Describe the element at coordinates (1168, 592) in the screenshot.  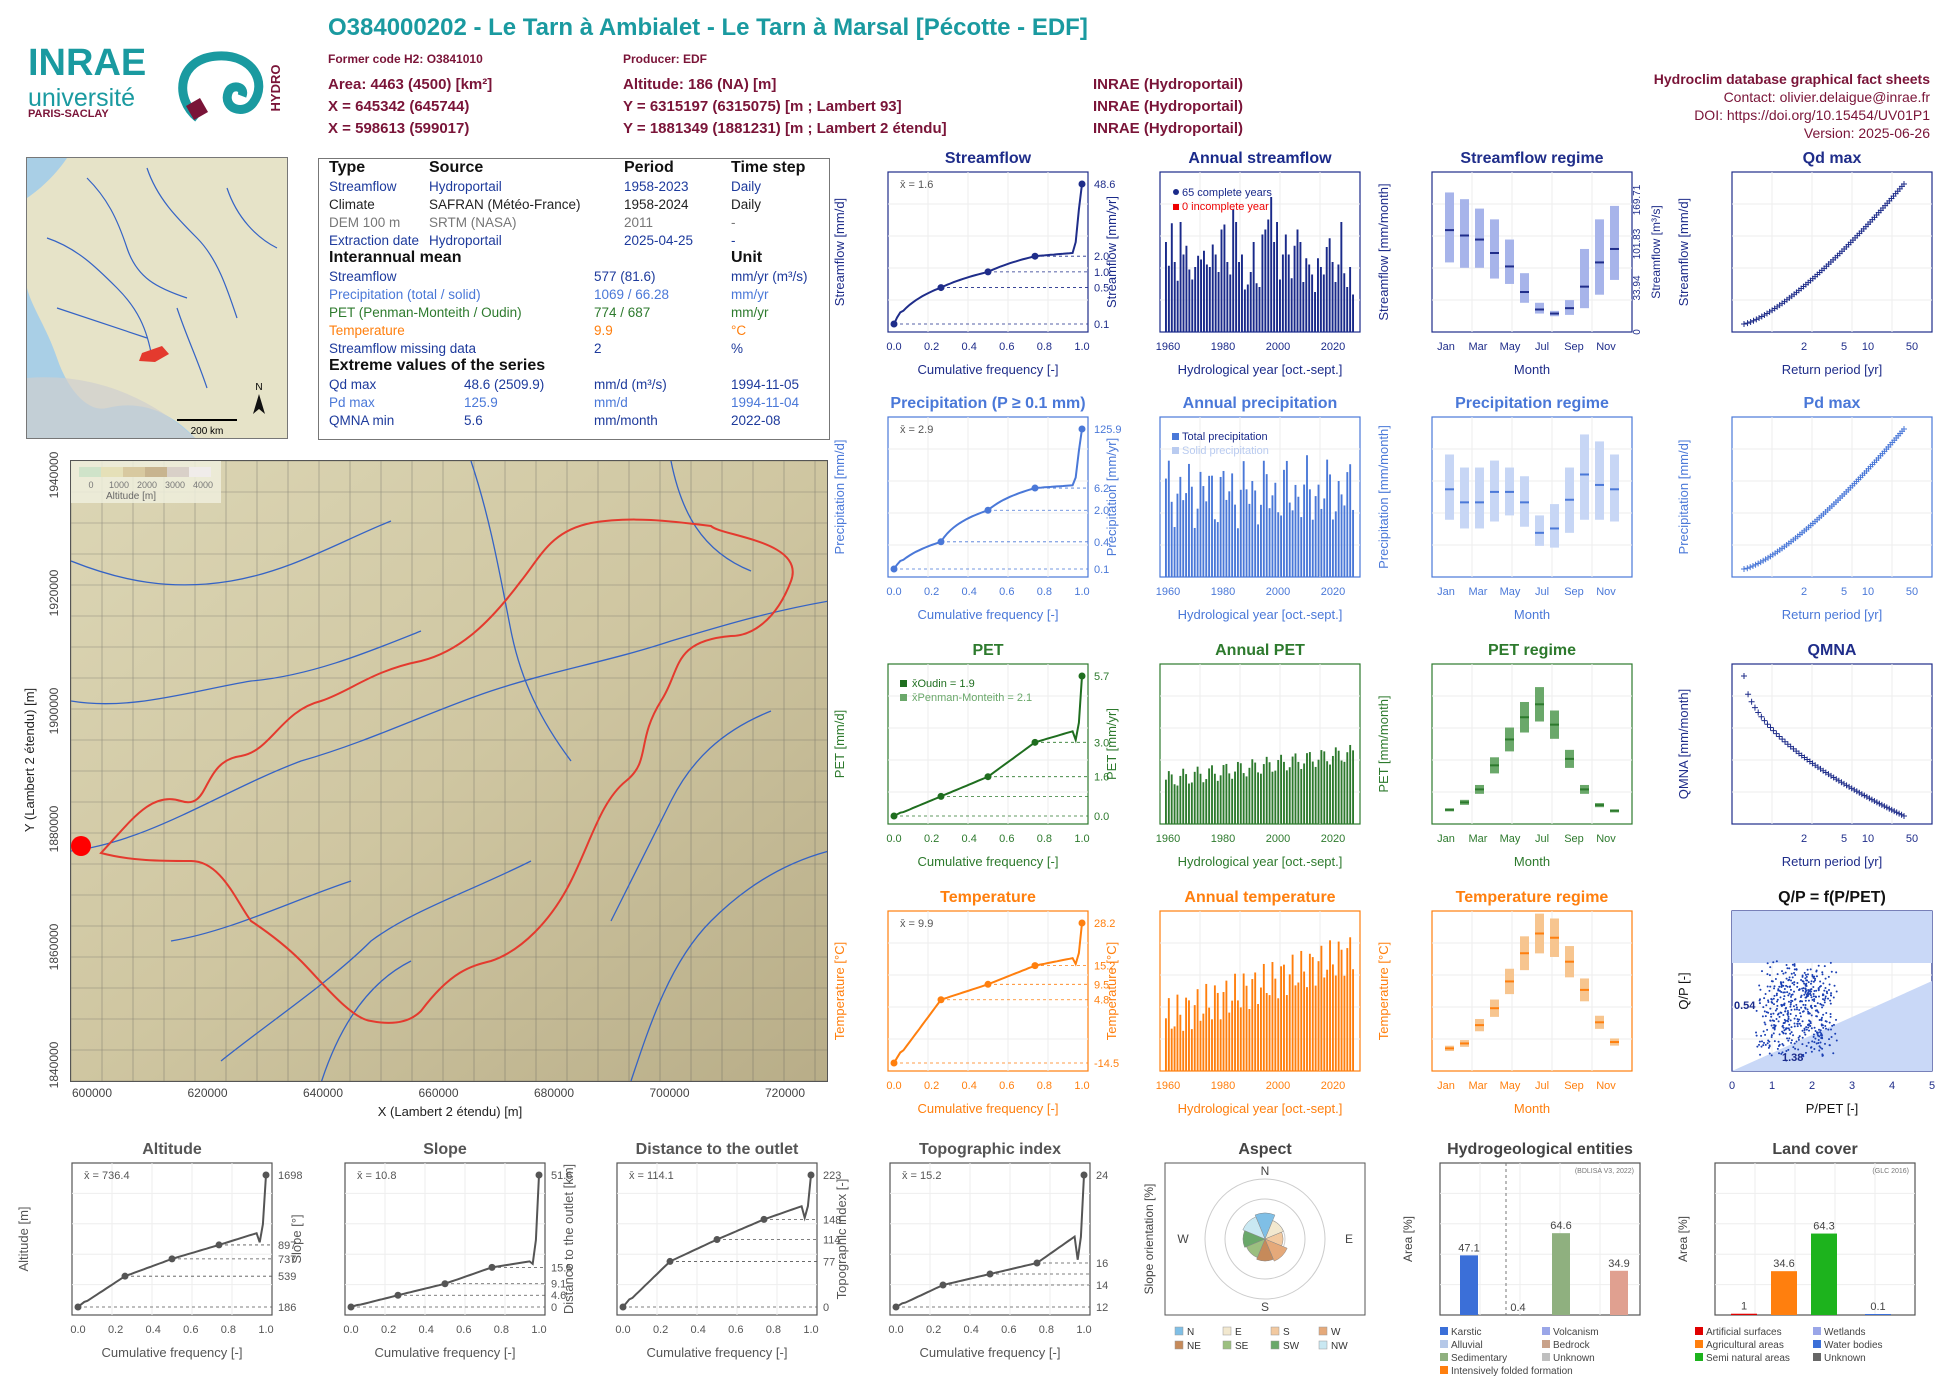
I see `annual-precipitation-xtick: 1960` at that location.